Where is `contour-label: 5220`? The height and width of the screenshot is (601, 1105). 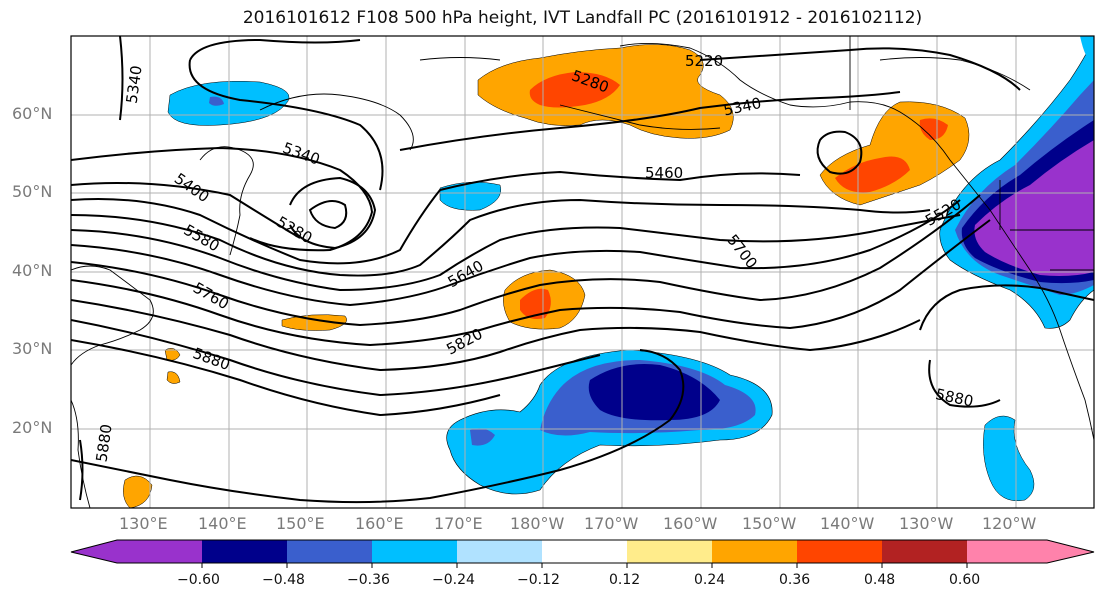
contour-label: 5220 is located at coordinates (704, 61).